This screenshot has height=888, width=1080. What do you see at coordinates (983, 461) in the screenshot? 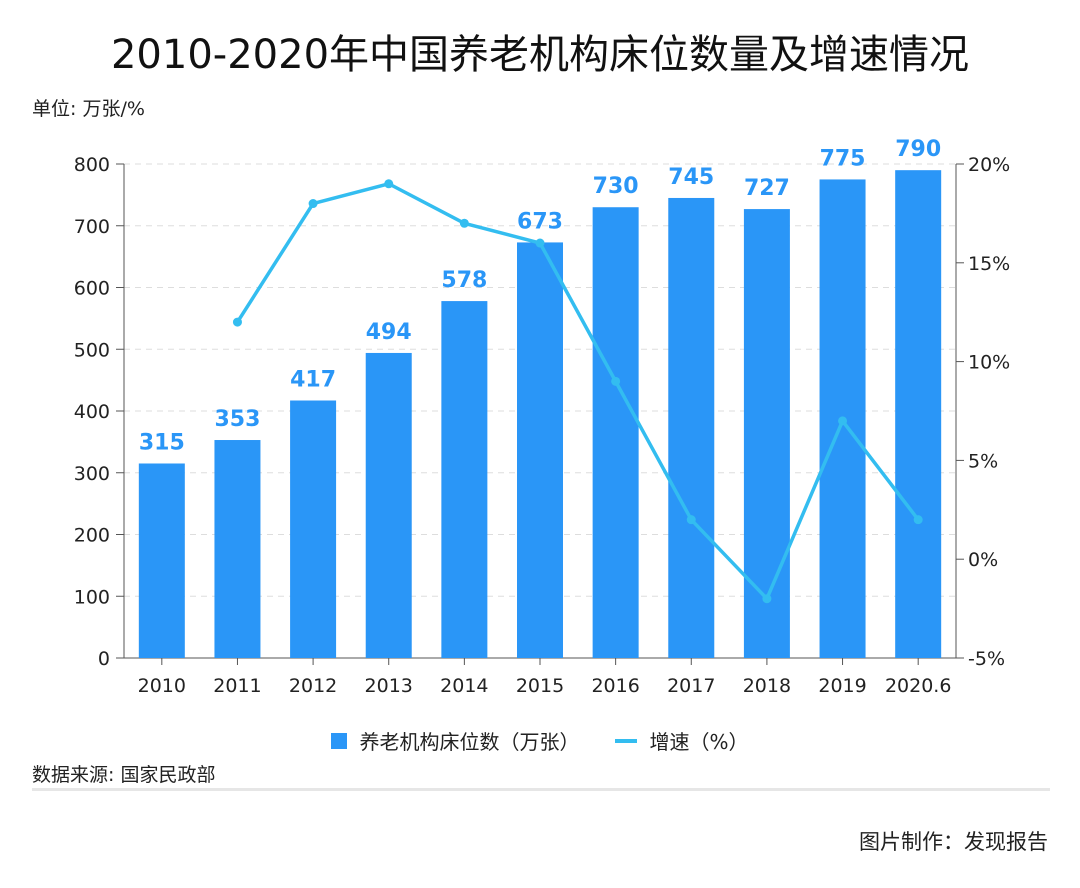
I see `y-right-tick-label: 5%` at bounding box center [983, 461].